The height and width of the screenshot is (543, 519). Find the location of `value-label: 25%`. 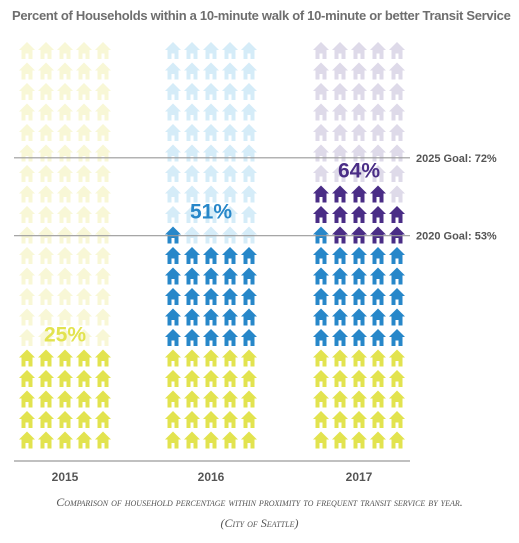

value-label: 25% is located at coordinates (65, 335).